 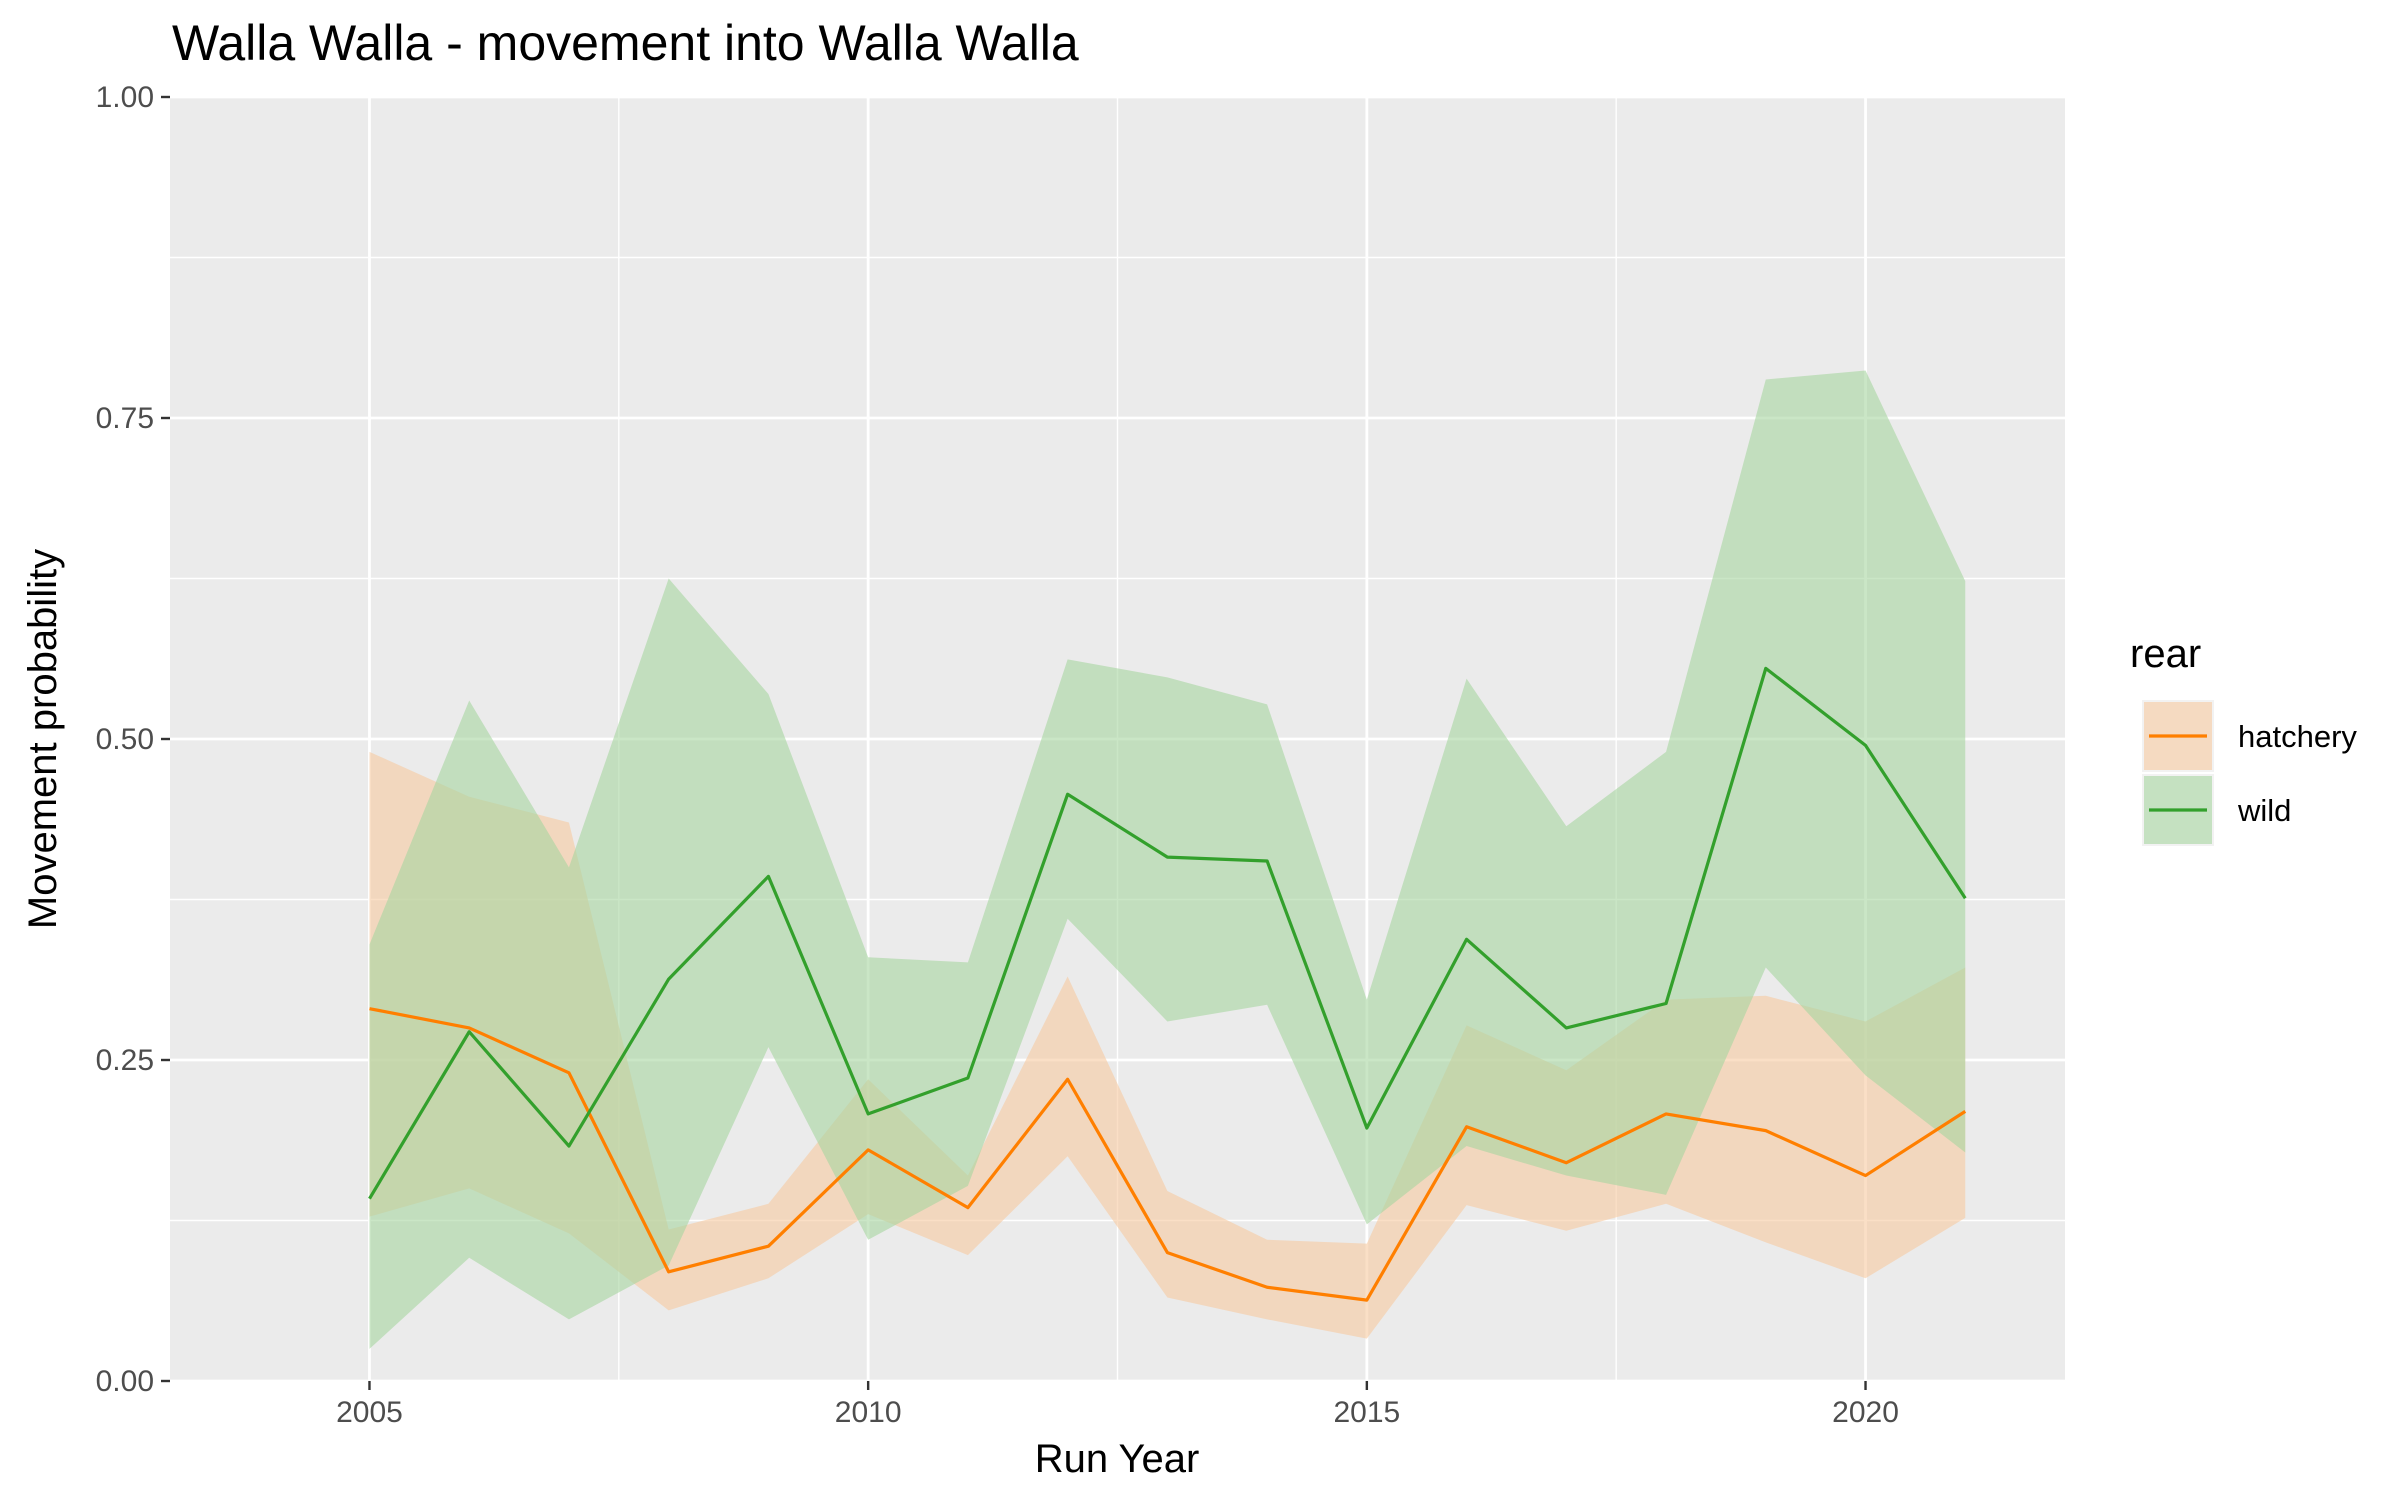 I want to click on y-tick-label: 0.00, so click(x=125, y=1381).